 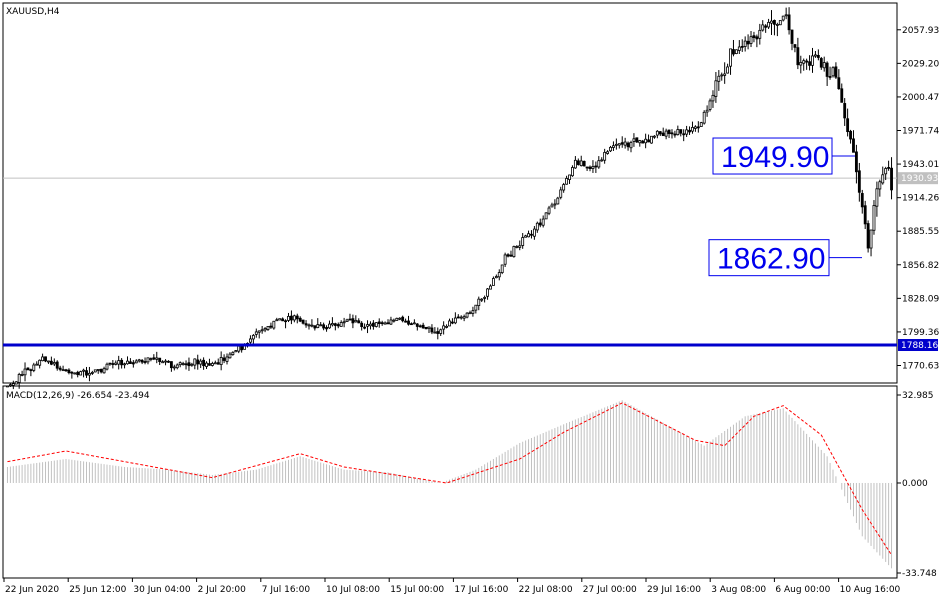 What do you see at coordinates (97, 590) in the screenshot?
I see `time-tick-label: 25 Jun 12:00` at bounding box center [97, 590].